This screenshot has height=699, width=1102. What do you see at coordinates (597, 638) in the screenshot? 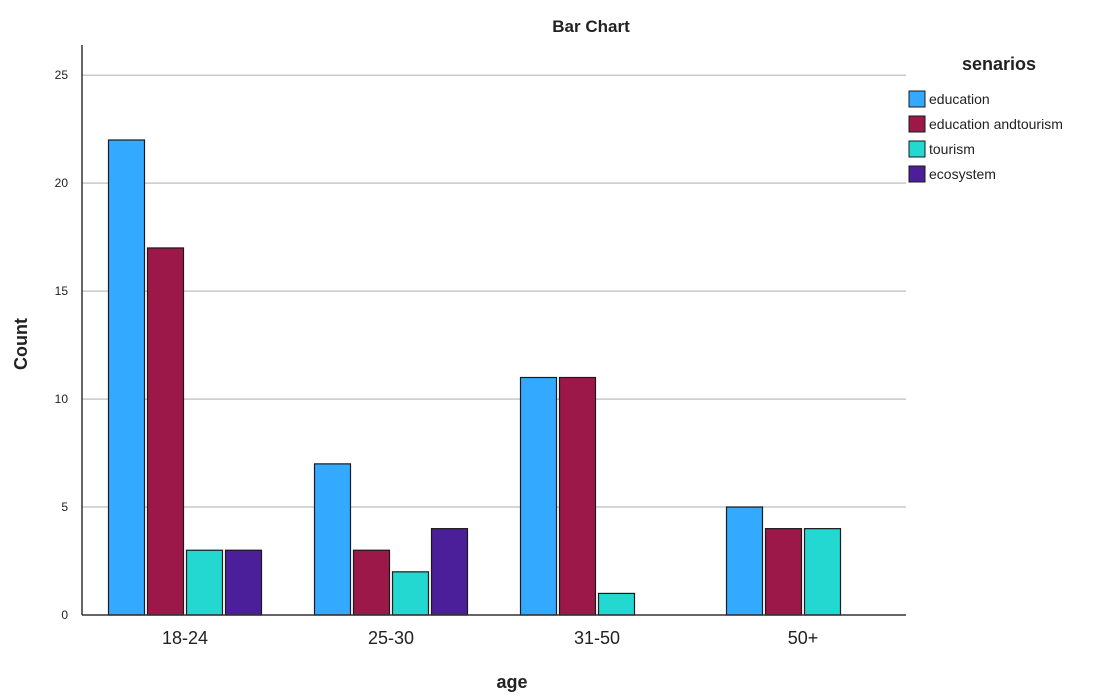
I see `x-tick-label: 31-50` at bounding box center [597, 638].